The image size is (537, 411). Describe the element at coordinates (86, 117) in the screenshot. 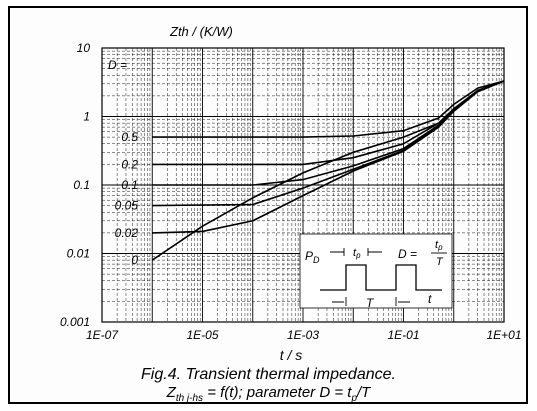

I see `y-tick-label: 1` at that location.